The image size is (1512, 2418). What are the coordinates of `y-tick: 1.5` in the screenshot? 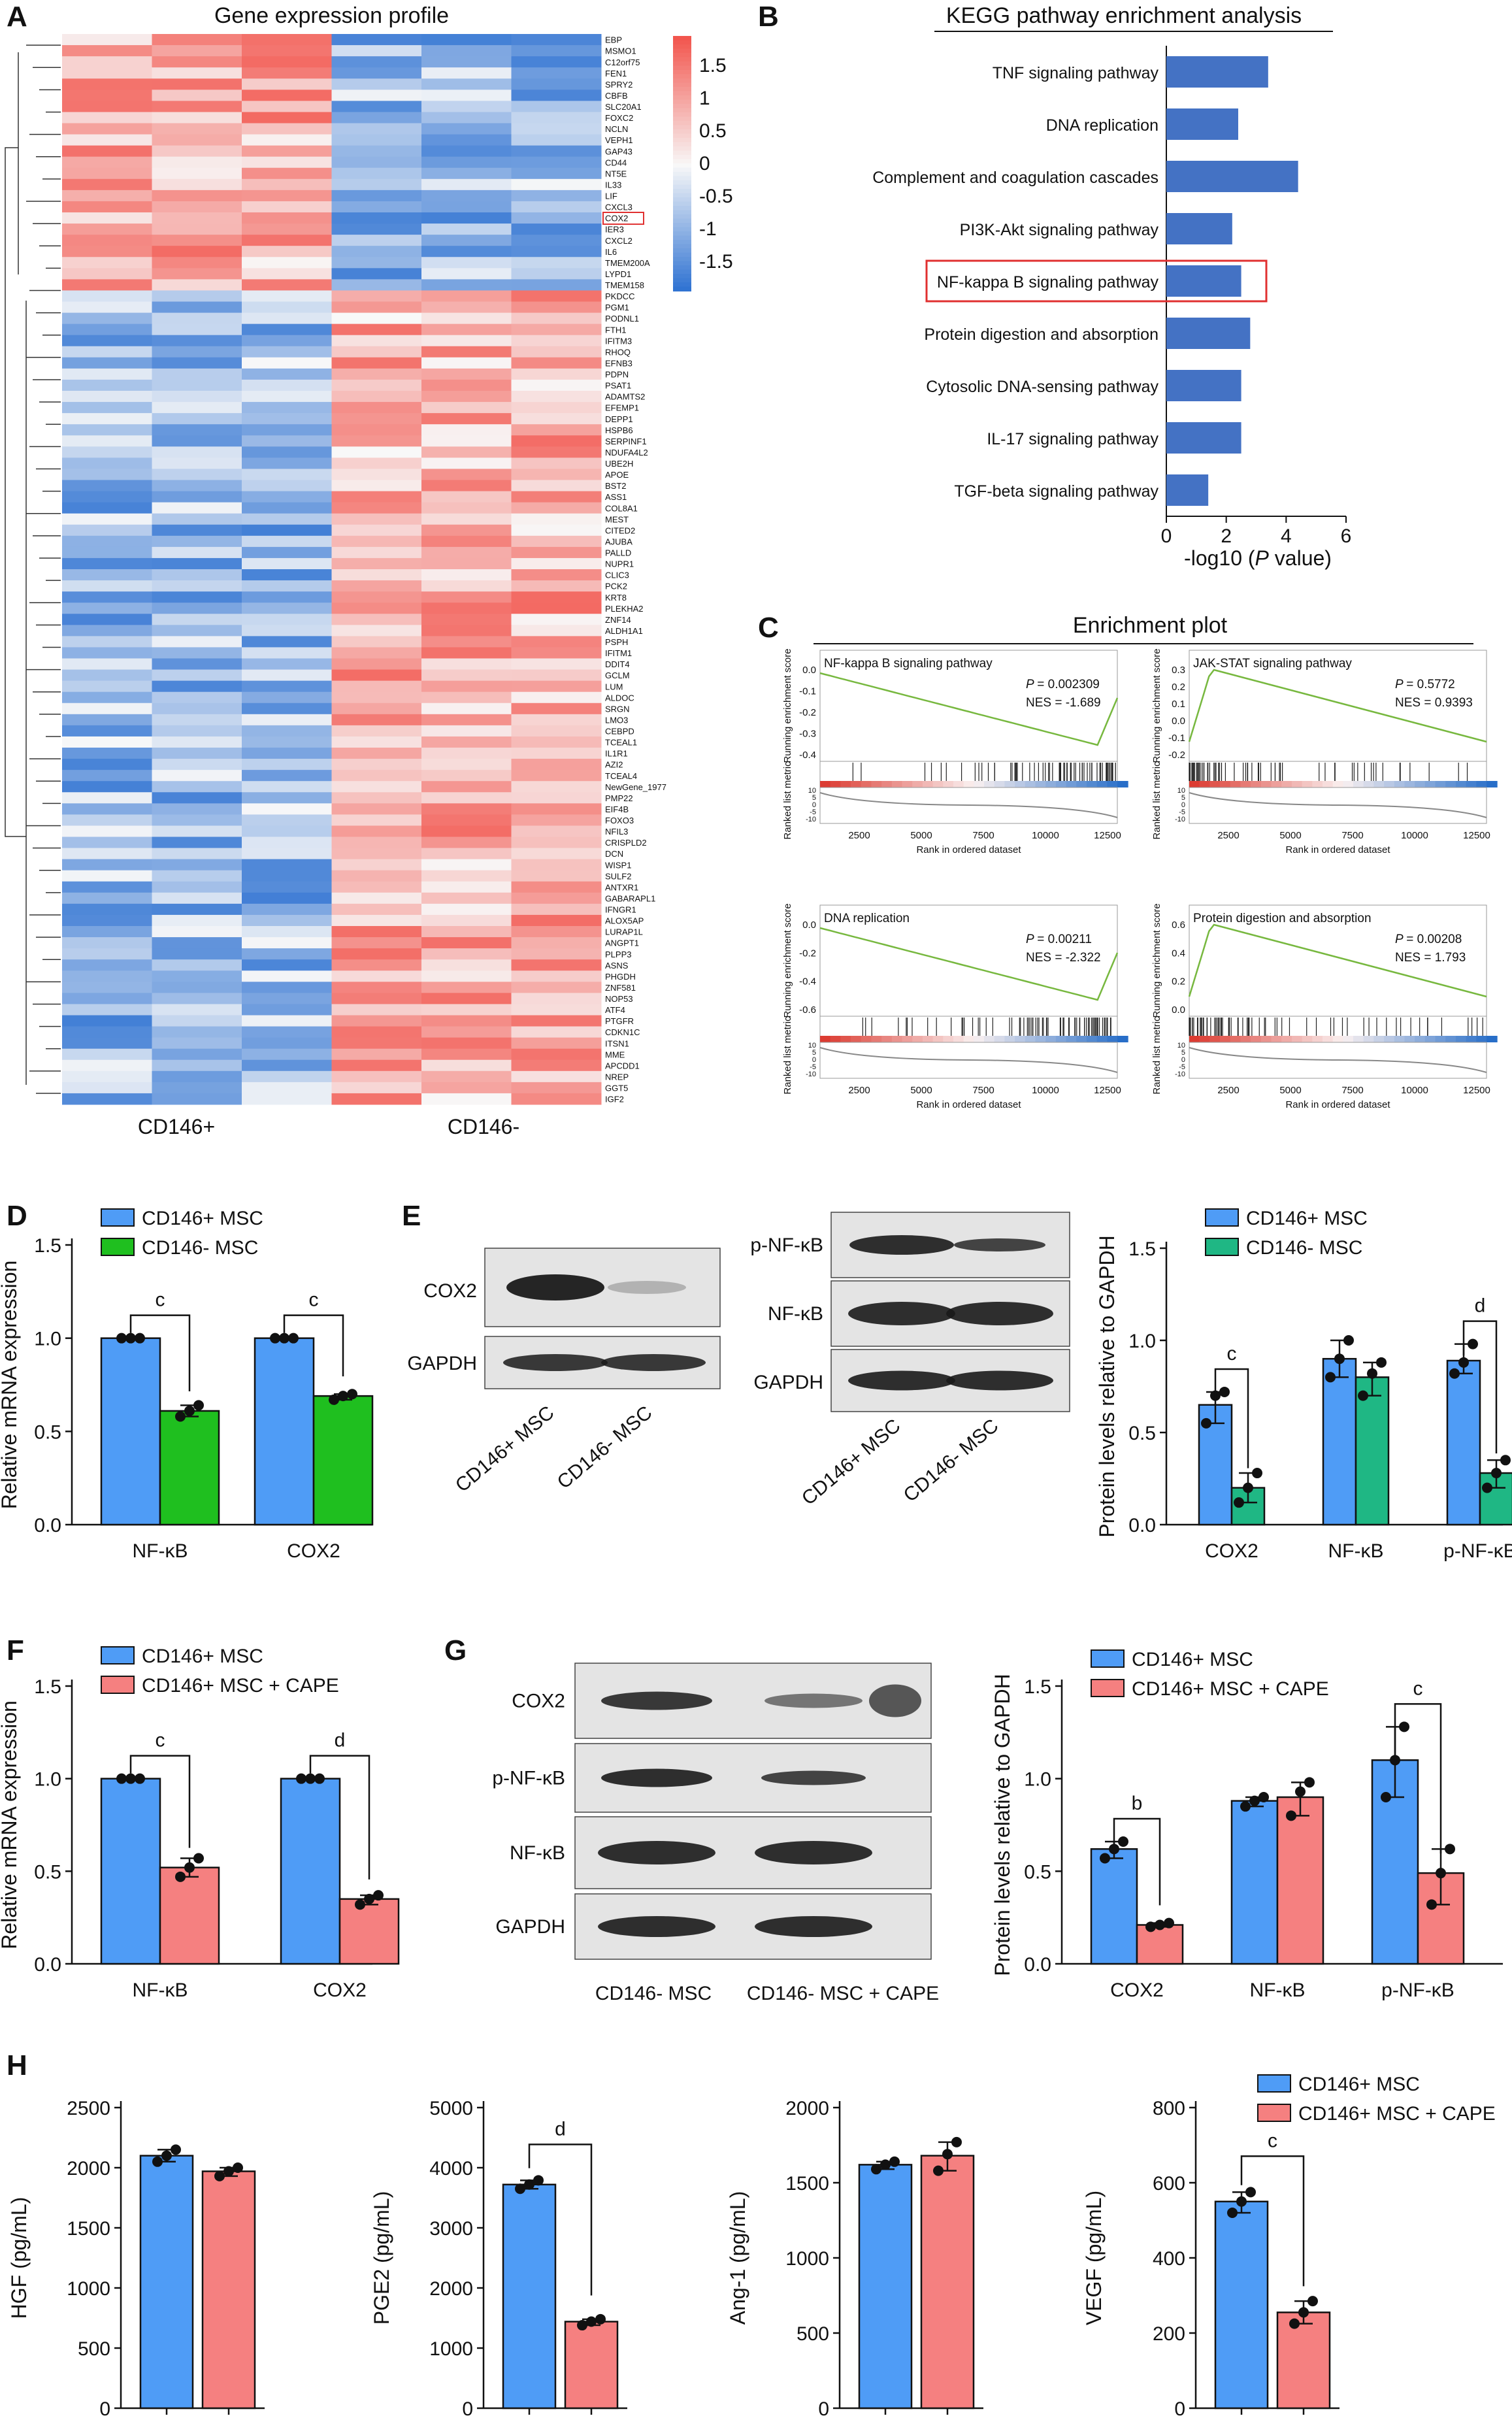 It's located at (1142, 1249).